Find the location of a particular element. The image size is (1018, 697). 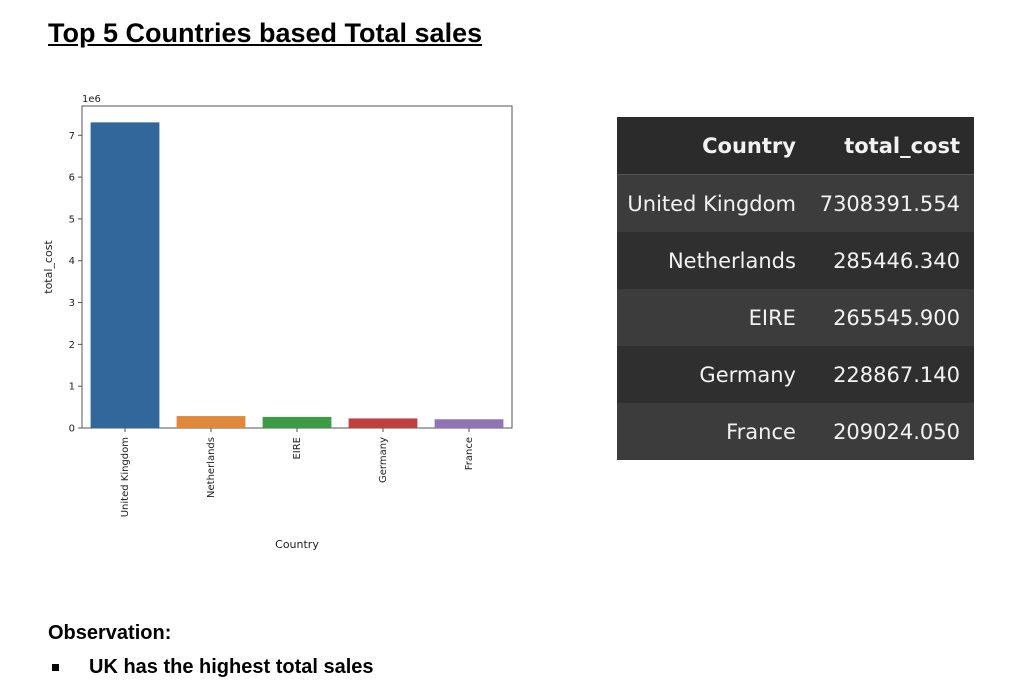

observation-text: UK has the highest total sales is located at coordinates (231, 667).